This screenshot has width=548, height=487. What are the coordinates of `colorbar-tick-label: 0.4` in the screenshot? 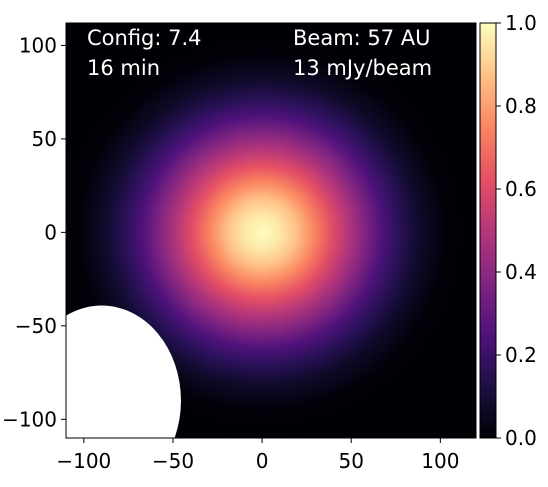 It's located at (521, 272).